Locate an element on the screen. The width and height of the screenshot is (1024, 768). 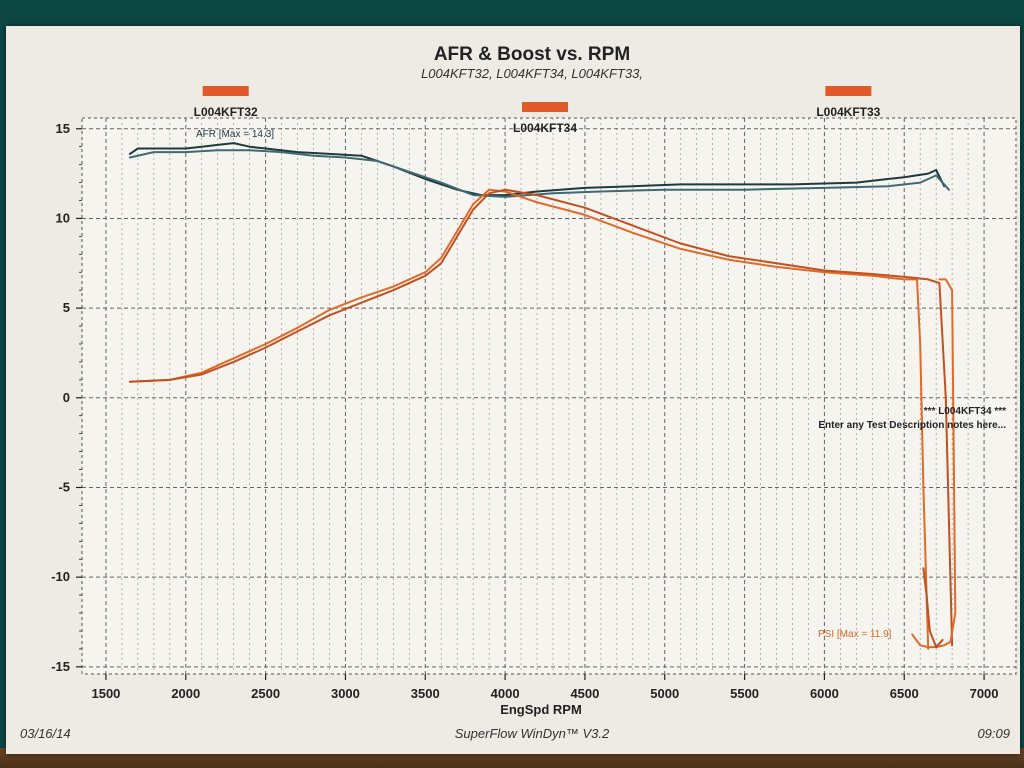
y-tick-label: 5 is located at coordinates (66, 307).